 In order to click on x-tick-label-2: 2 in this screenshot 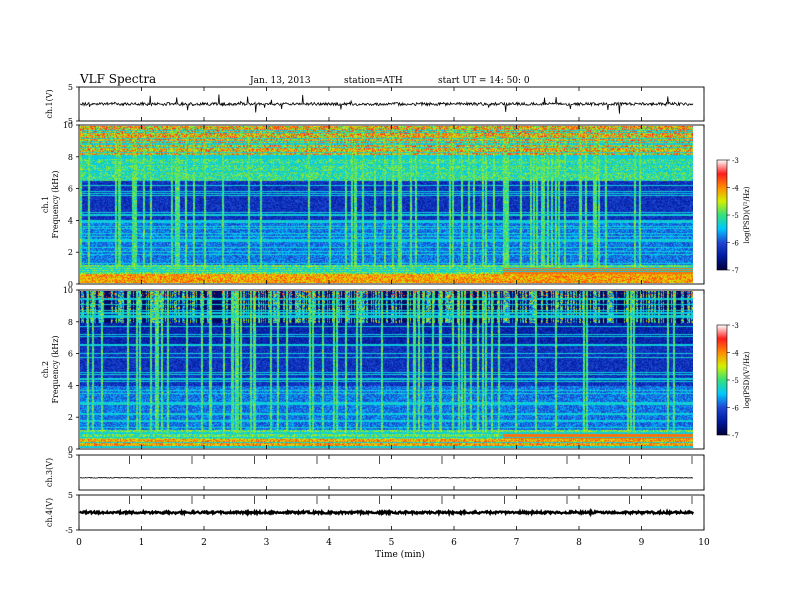, I will do `click(204, 543)`.